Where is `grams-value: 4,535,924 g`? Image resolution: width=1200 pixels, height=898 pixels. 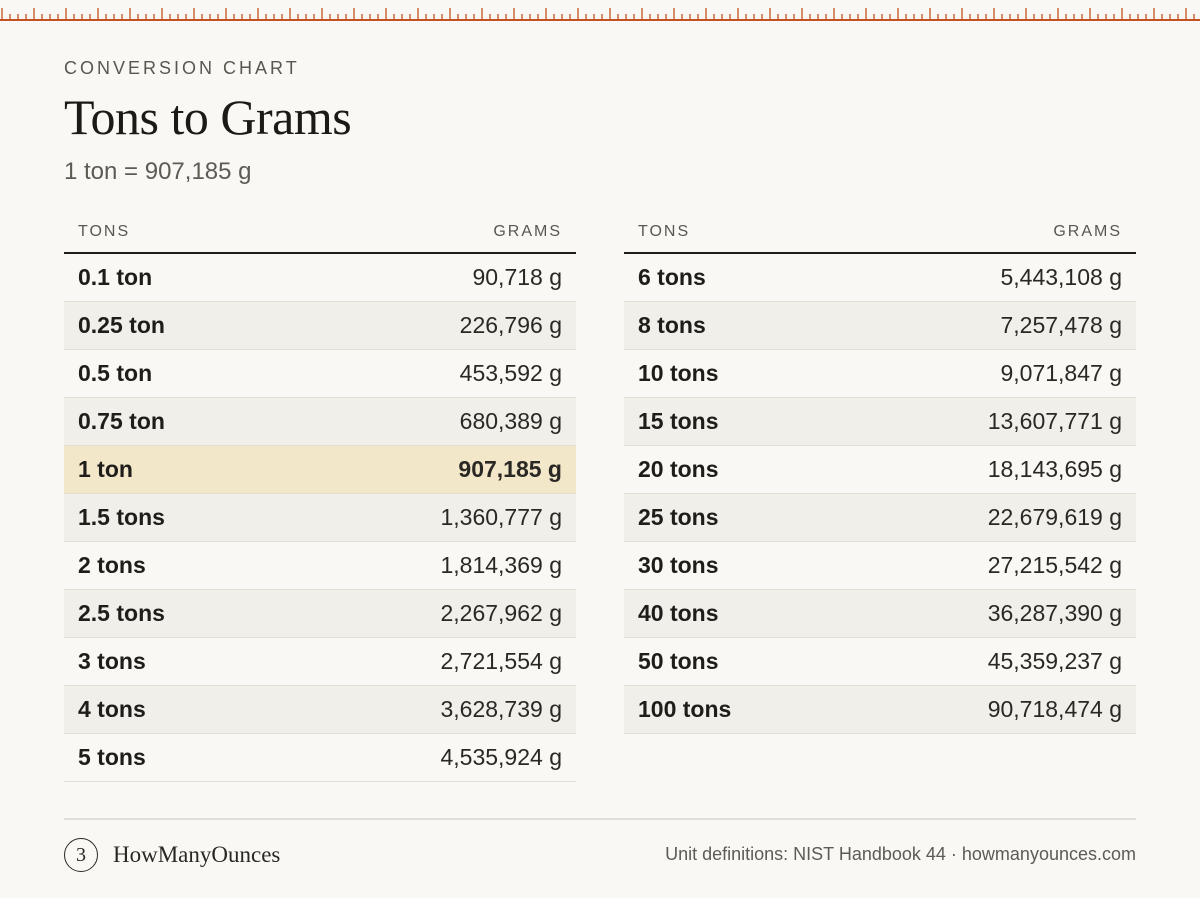 grams-value: 4,535,924 g is located at coordinates (501, 757).